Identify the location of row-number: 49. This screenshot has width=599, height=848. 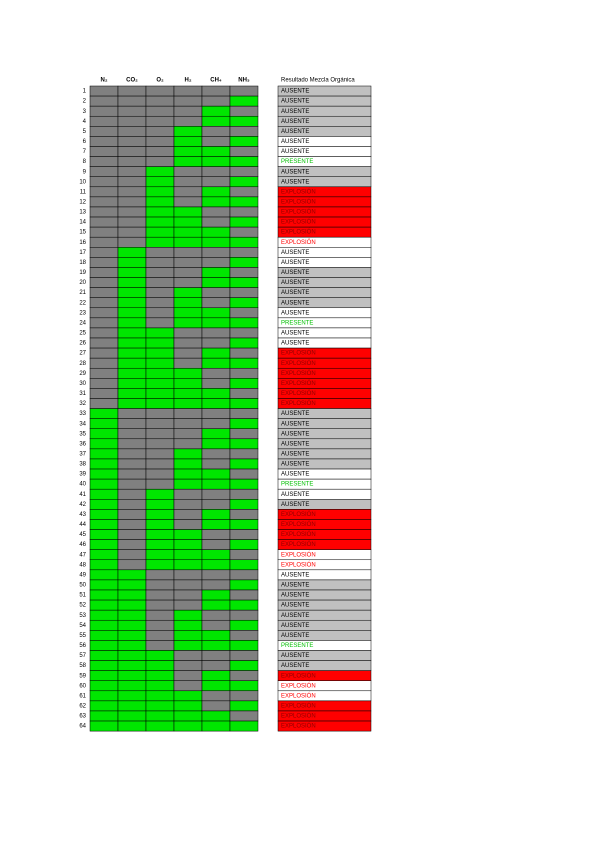
(82, 575).